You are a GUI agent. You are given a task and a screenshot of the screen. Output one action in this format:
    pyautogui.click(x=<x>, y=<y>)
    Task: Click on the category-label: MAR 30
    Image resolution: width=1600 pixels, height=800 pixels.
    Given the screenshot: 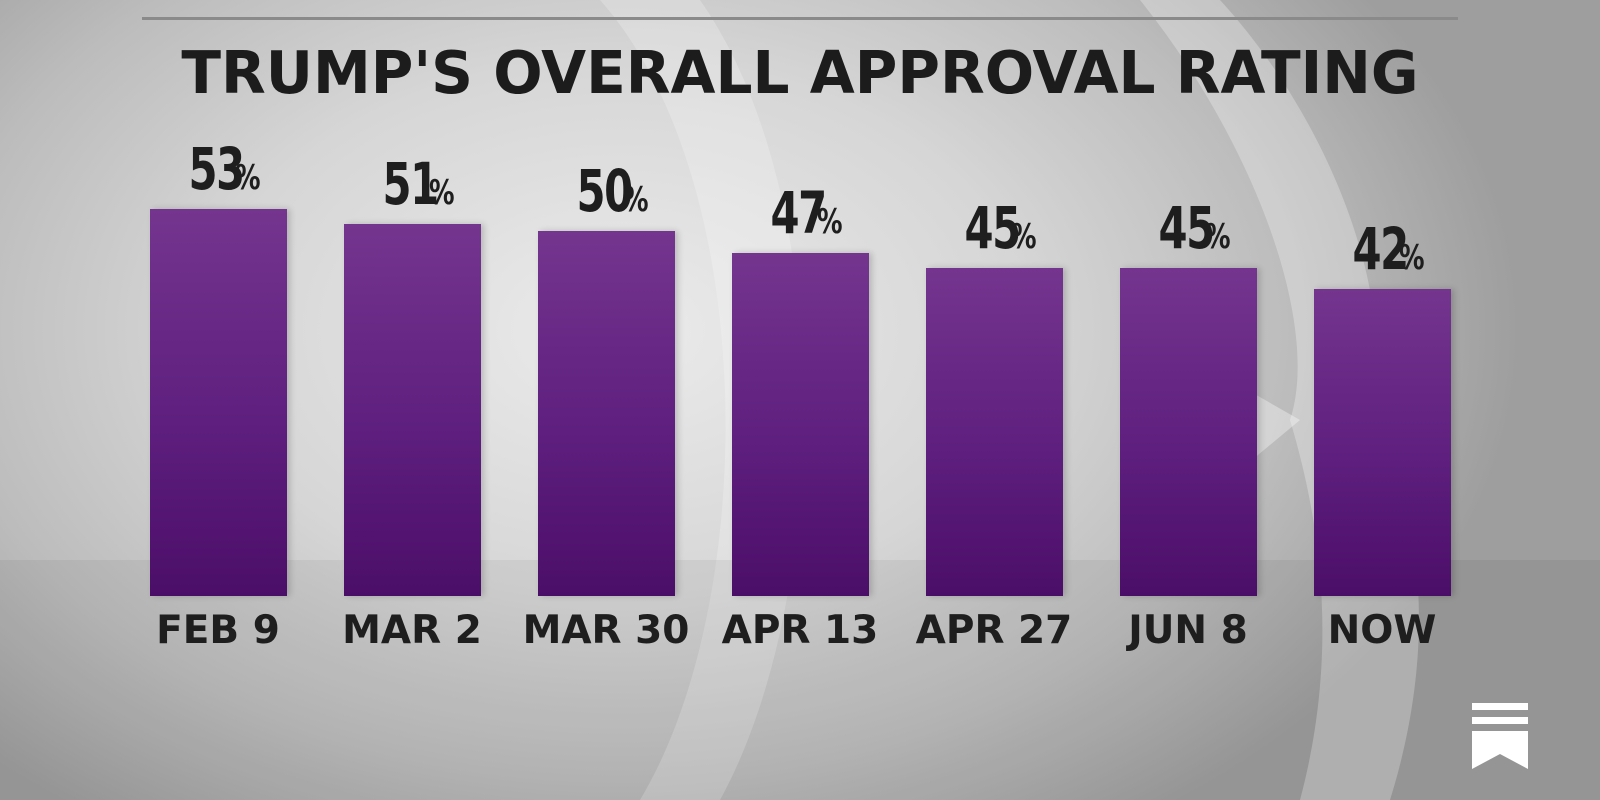 What is the action you would take?
    pyautogui.click(x=606, y=630)
    